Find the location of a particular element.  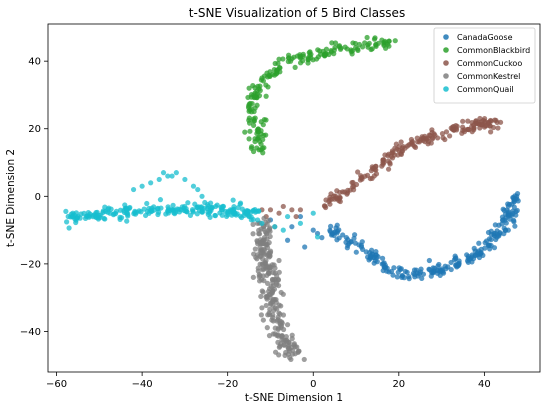

series-CommonQuail is located at coordinates (192, 205).